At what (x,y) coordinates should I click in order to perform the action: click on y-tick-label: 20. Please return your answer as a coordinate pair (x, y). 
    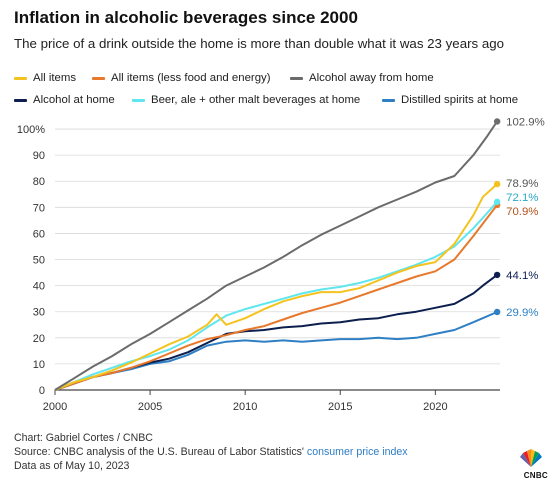
    Looking at the image, I should click on (39, 339).